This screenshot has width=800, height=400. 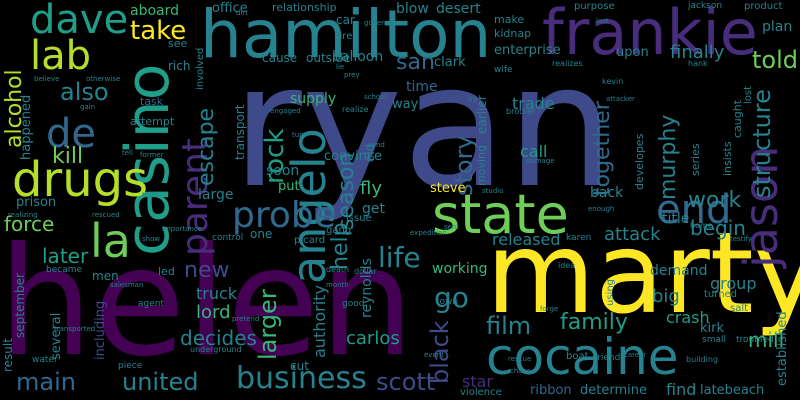 What do you see at coordinates (61, 56) in the screenshot?
I see `word-lab: lab` at bounding box center [61, 56].